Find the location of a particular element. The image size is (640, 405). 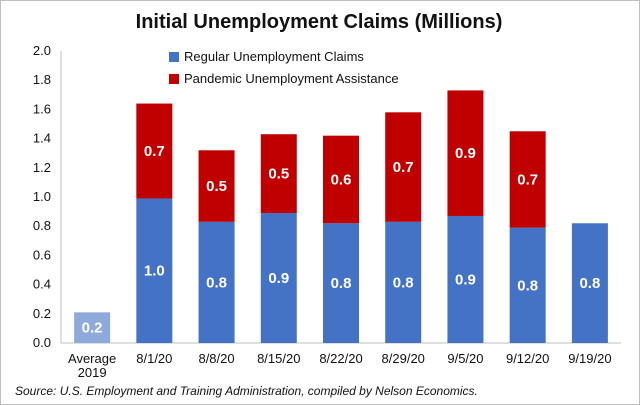

y-tick-label: 0.6 is located at coordinates (42, 254).